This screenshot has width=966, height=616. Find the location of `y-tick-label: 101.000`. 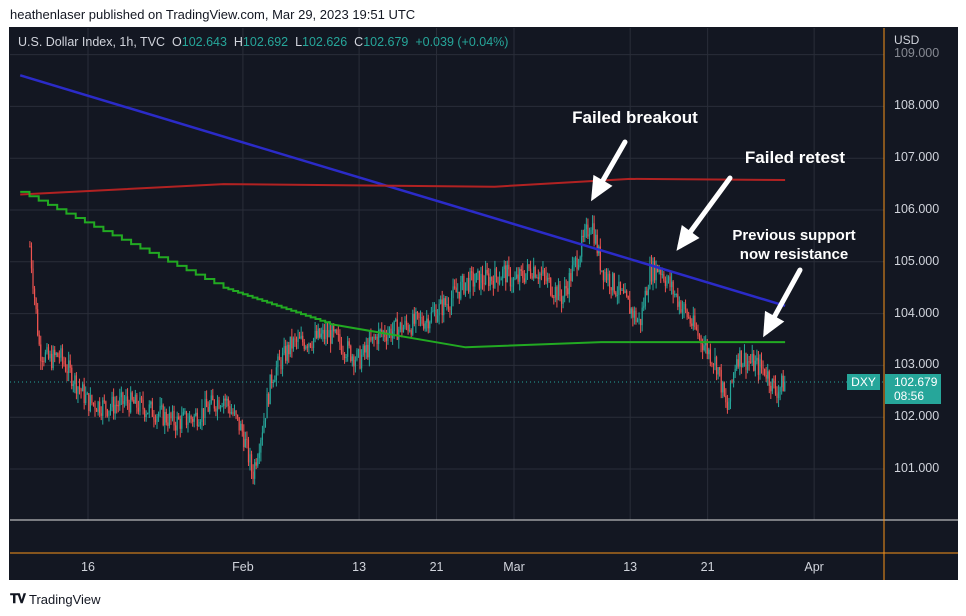

y-tick-label: 101.000 is located at coordinates (917, 468).